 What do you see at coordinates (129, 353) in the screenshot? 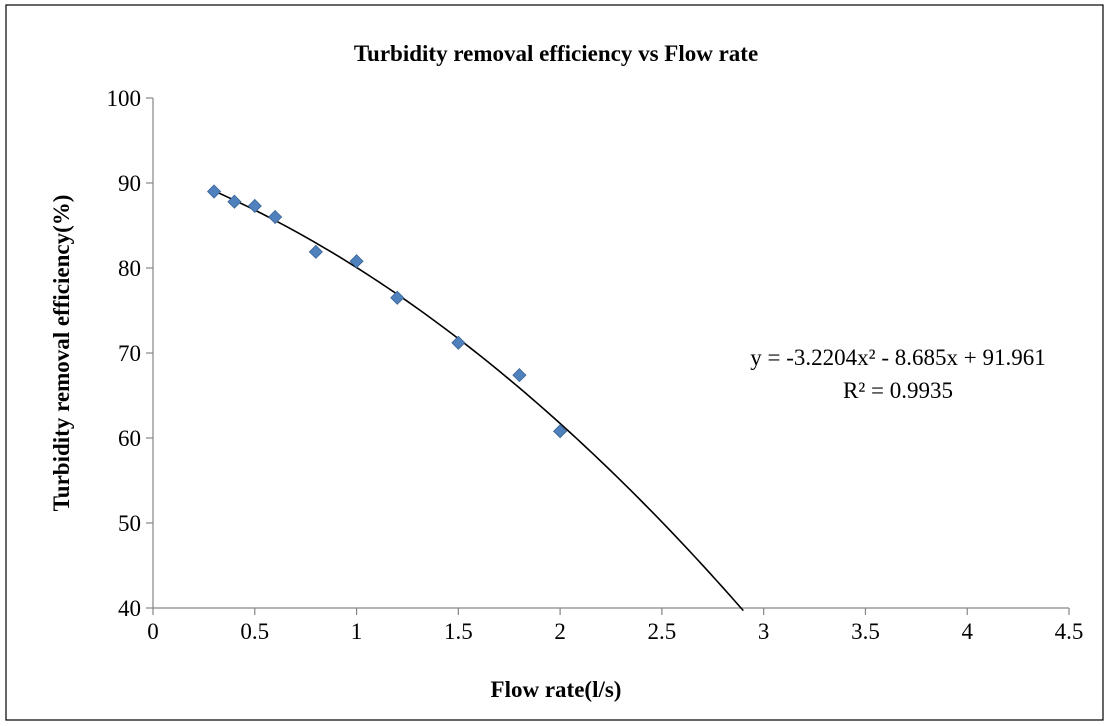
I see `y-tick-label: 70` at bounding box center [129, 353].